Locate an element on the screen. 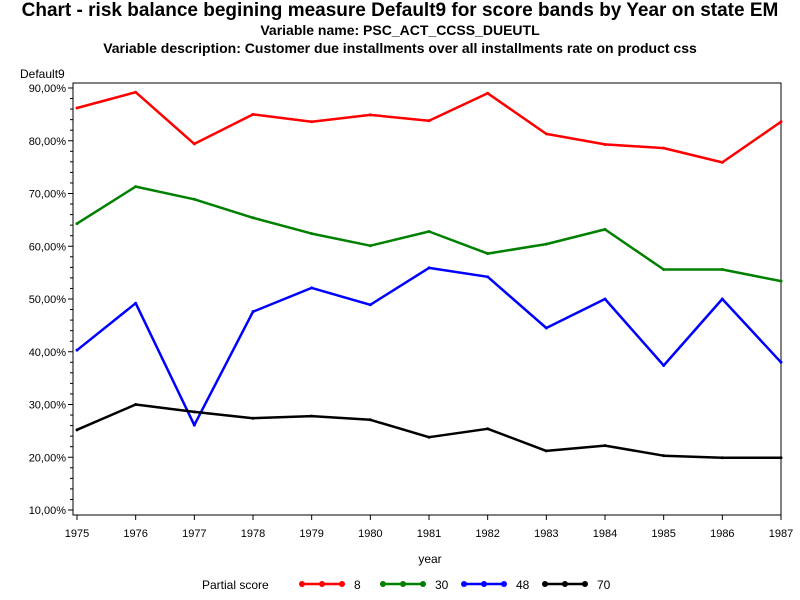  x-tick-label: 1981 is located at coordinates (429, 534).